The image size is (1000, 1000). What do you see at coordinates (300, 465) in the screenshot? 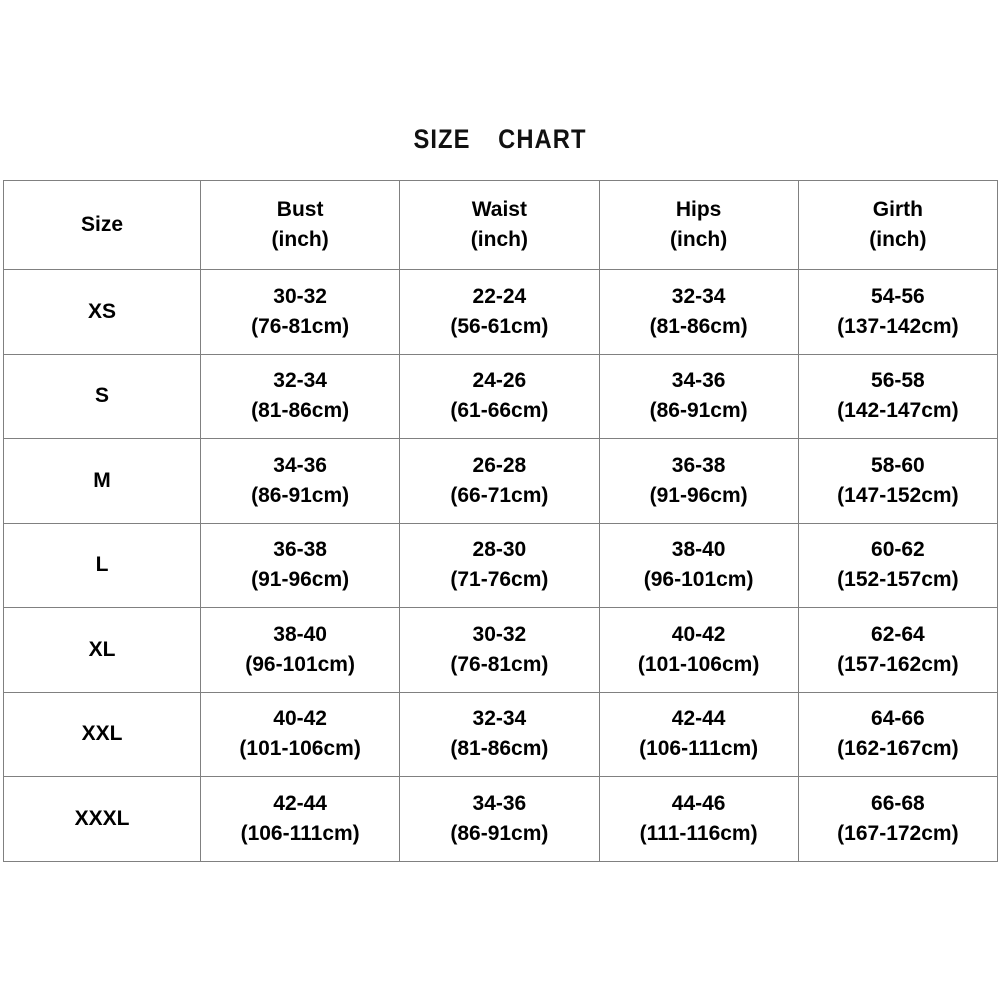
I see `bust-inch: 34-36` at bounding box center [300, 465].